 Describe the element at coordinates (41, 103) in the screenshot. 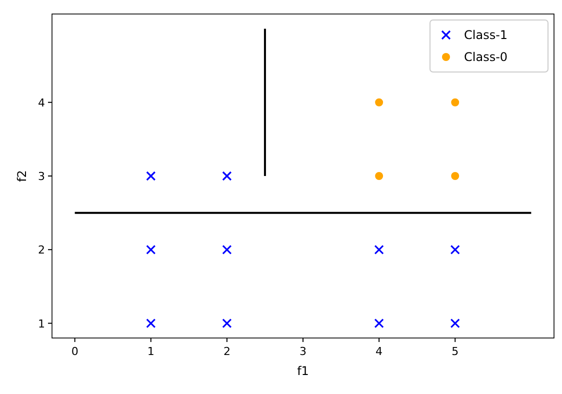

I see `y-tick-label: 4` at that location.